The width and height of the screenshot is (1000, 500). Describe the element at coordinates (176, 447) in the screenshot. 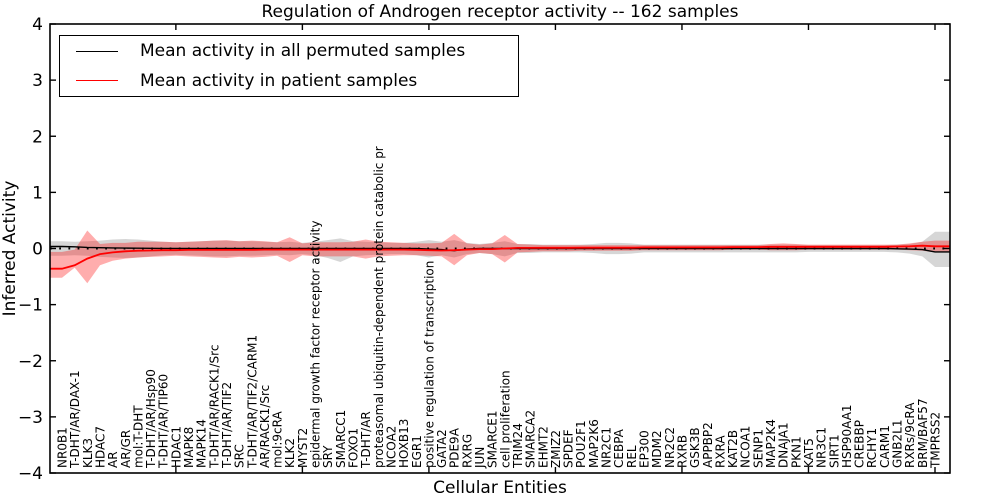

I see `x-tick-label: HDAC1` at that location.